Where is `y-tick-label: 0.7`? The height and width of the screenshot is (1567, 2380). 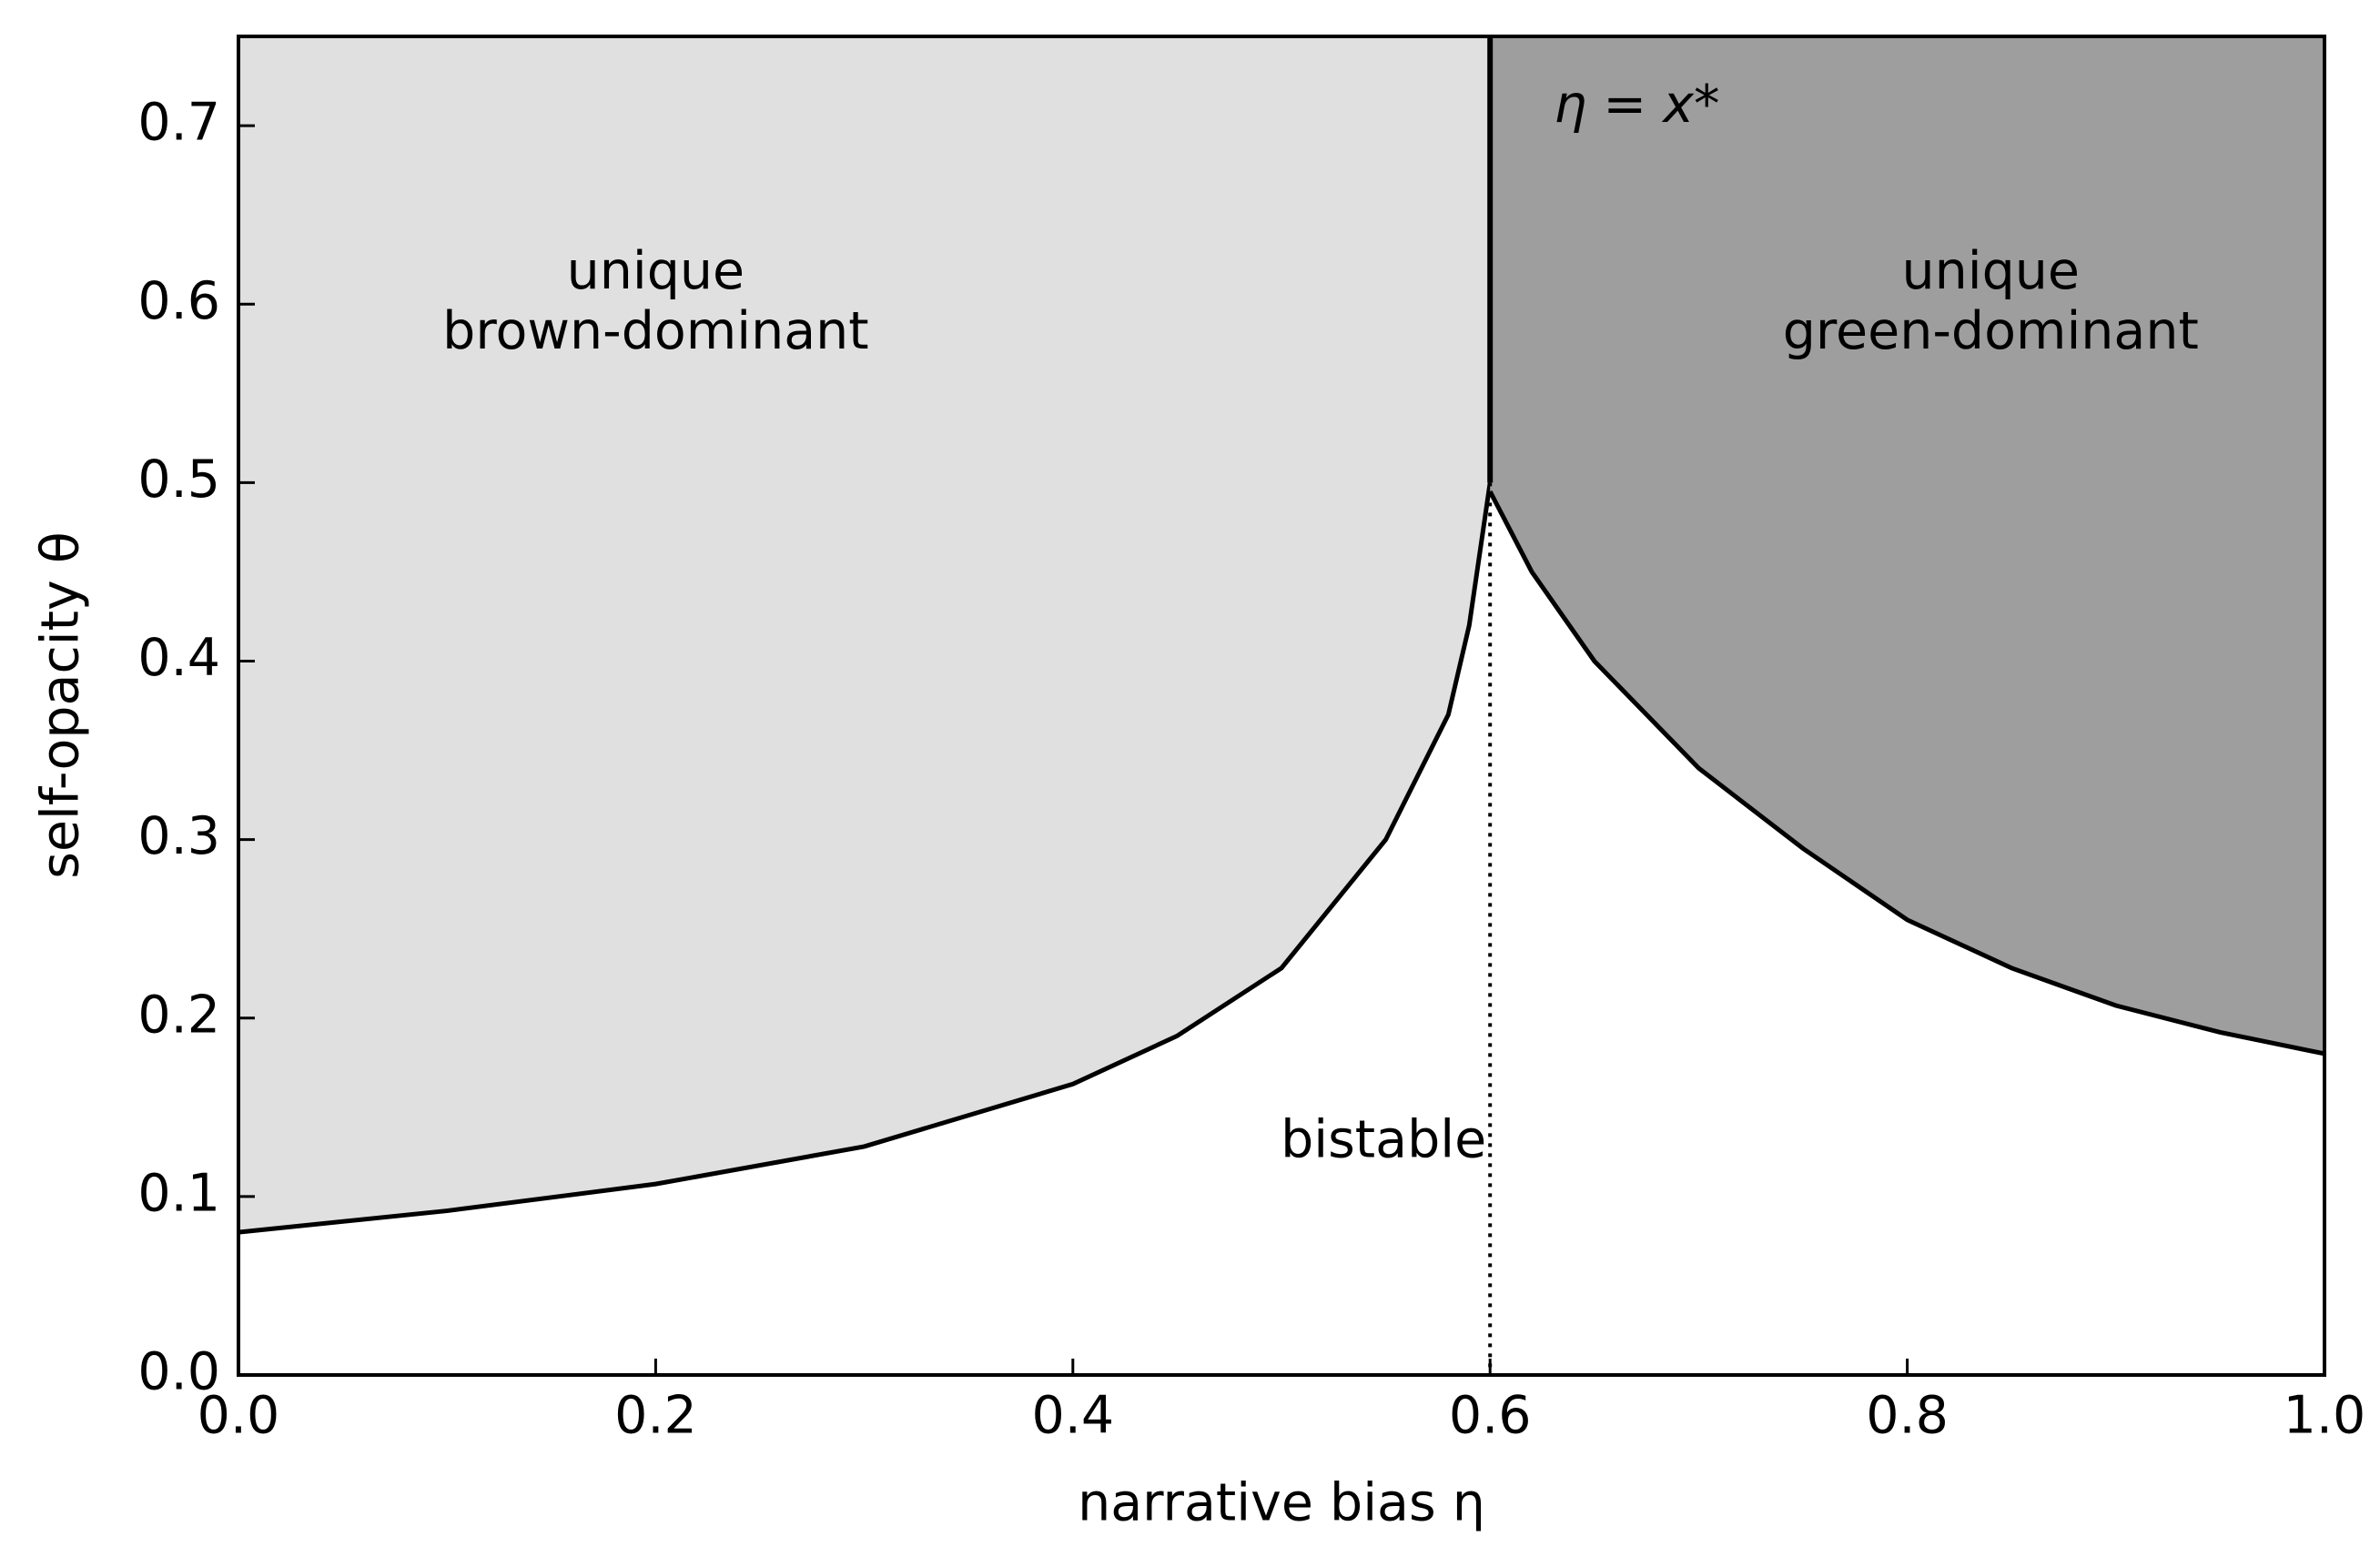 y-tick-label: 0.7 is located at coordinates (179, 123).